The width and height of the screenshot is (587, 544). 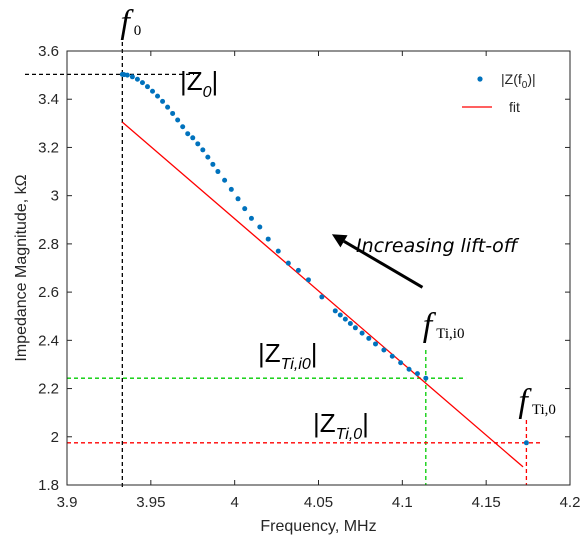 What do you see at coordinates (296, 364) in the screenshot?
I see `z-ti-i0-subscript: Ti,i0` at bounding box center [296, 364].